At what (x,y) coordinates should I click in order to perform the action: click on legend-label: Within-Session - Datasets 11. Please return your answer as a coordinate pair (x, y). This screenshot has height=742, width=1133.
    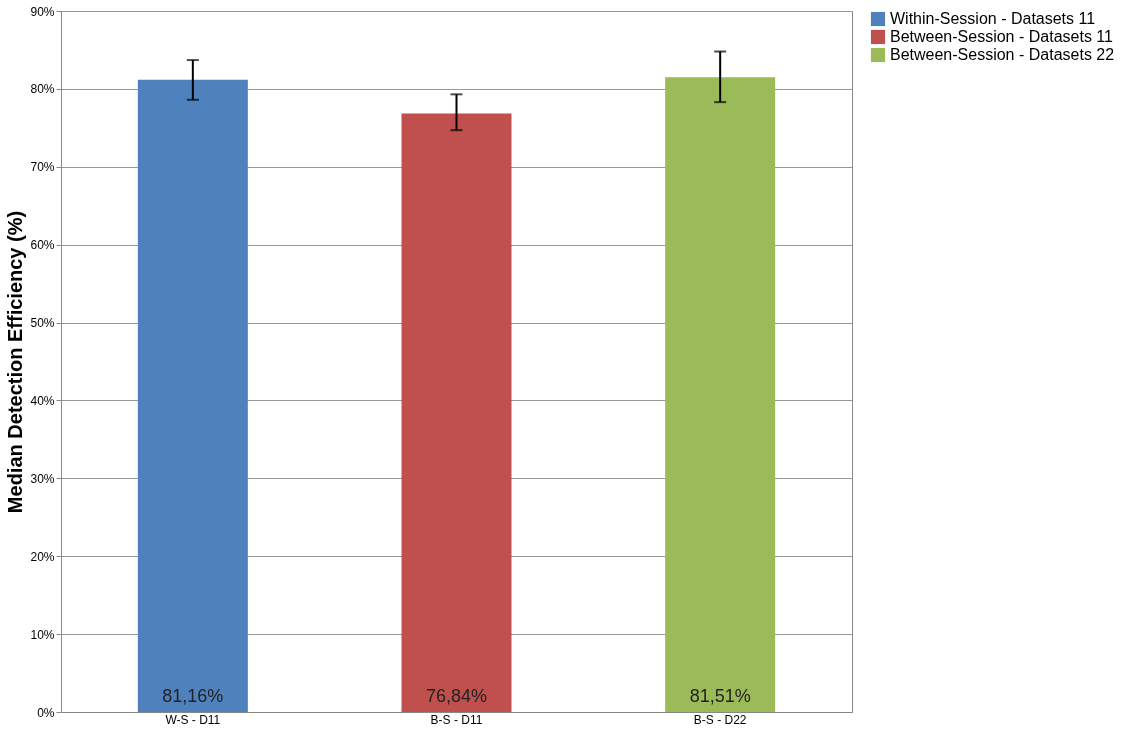
    Looking at the image, I should click on (993, 18).